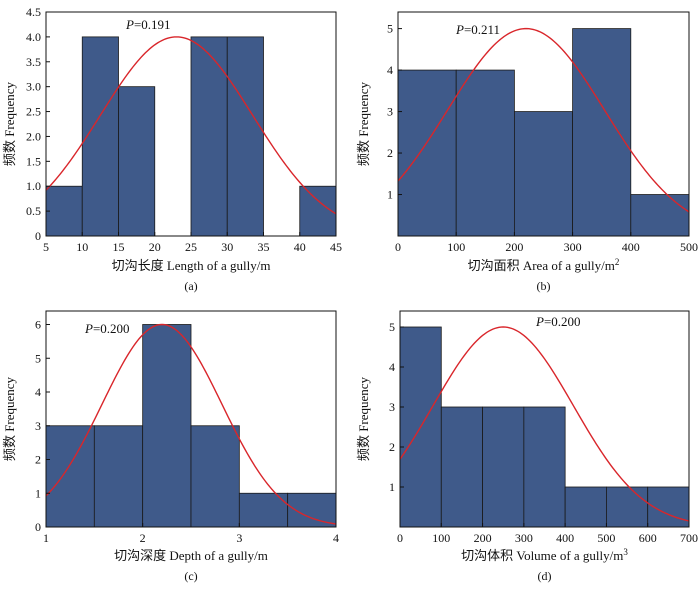  I want to click on panel-caption: (c), so click(190, 576).